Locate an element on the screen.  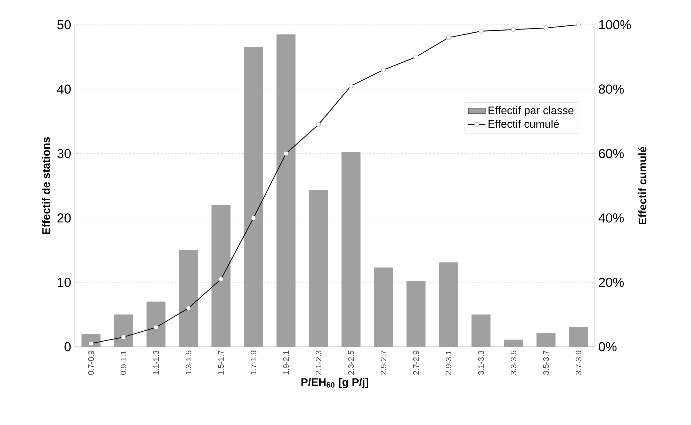
y2-tick-label: 100% is located at coordinates (616, 25).